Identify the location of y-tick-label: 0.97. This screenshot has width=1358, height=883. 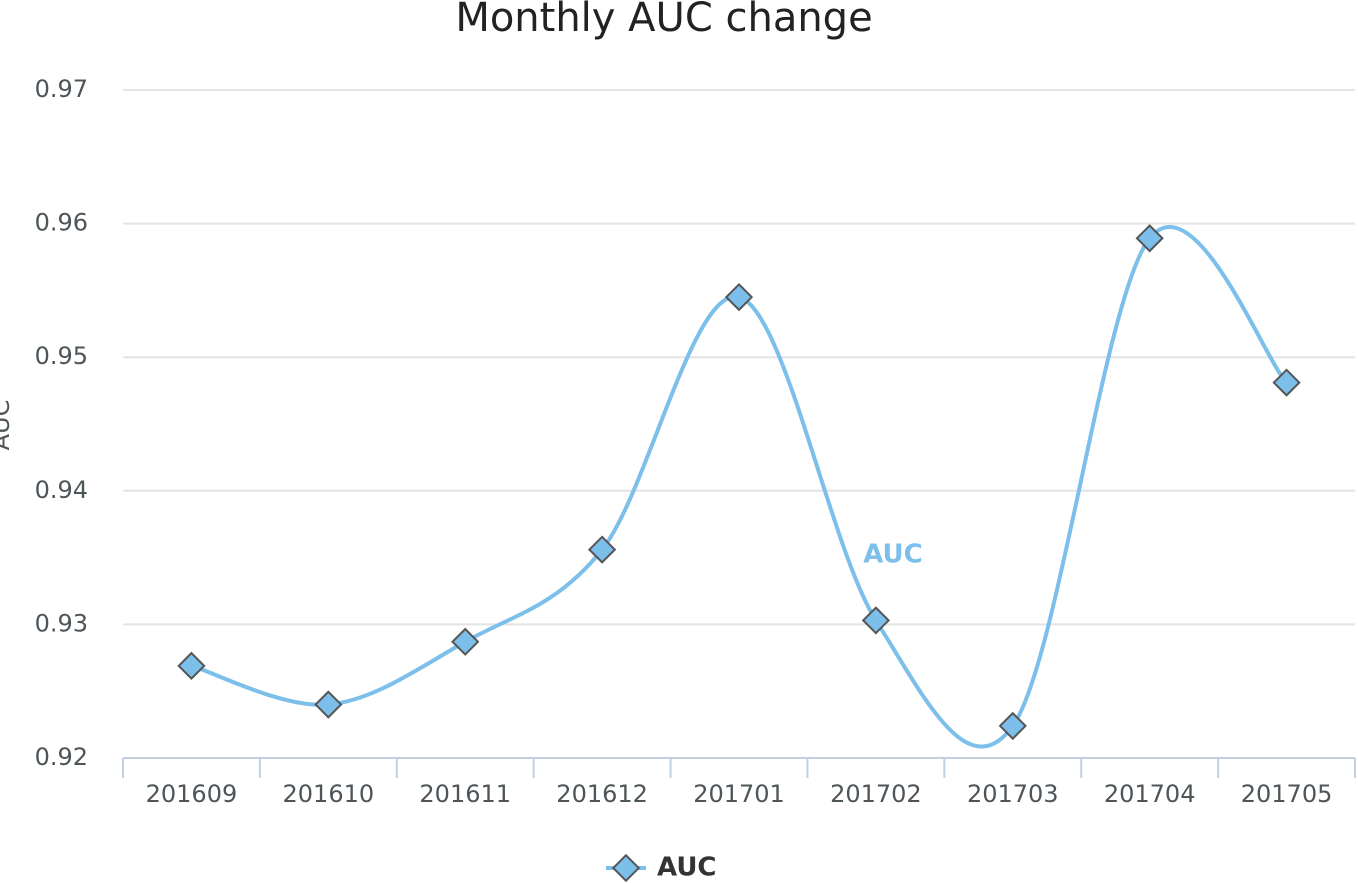
(61, 89).